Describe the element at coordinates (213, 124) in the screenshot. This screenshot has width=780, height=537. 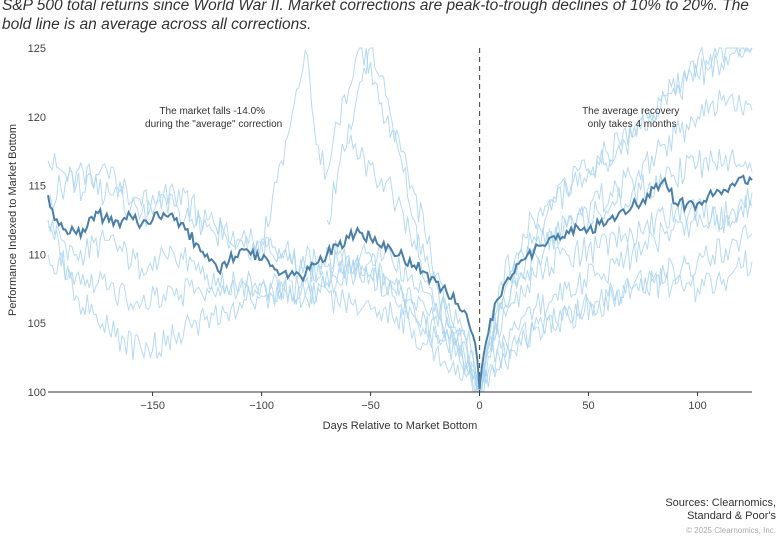
I see `annotation-market-falls-line-2: during the "average" correction` at that location.